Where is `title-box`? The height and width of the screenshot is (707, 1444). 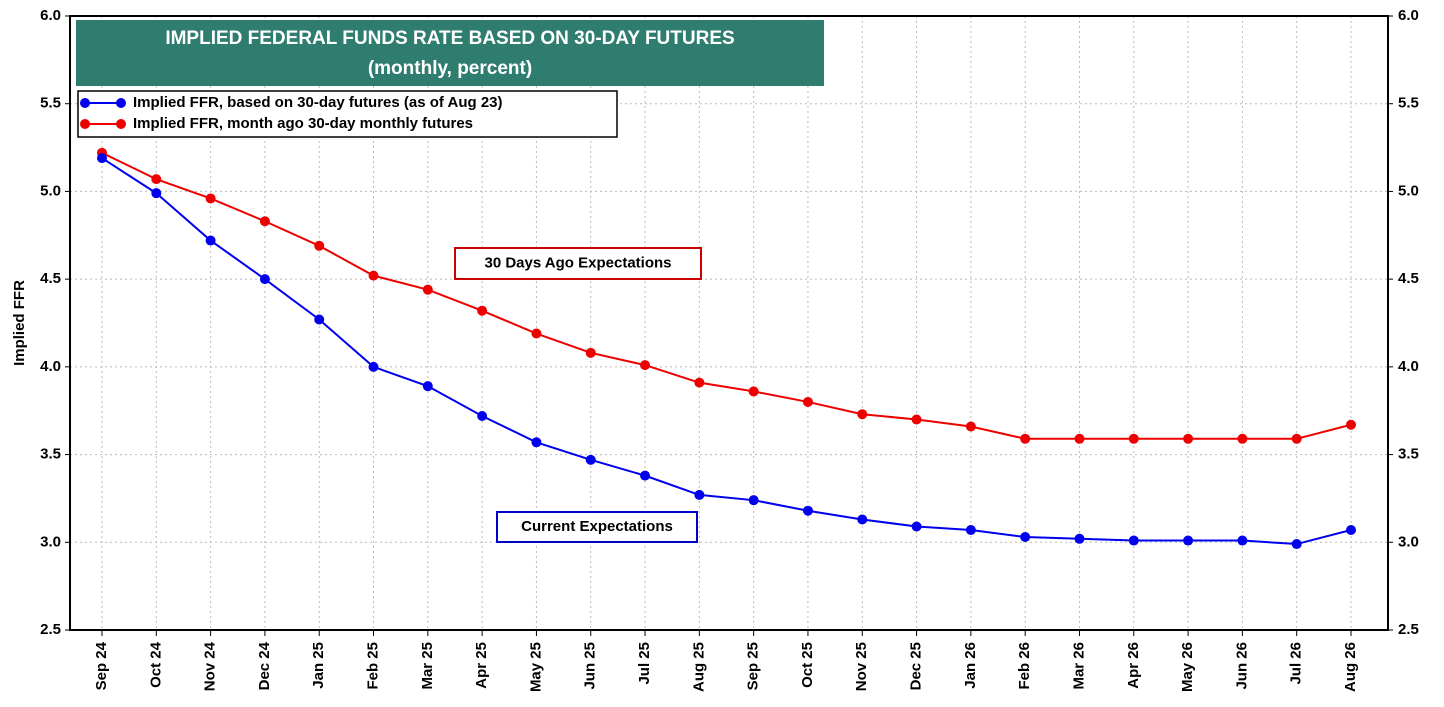 title-box is located at coordinates (450, 53).